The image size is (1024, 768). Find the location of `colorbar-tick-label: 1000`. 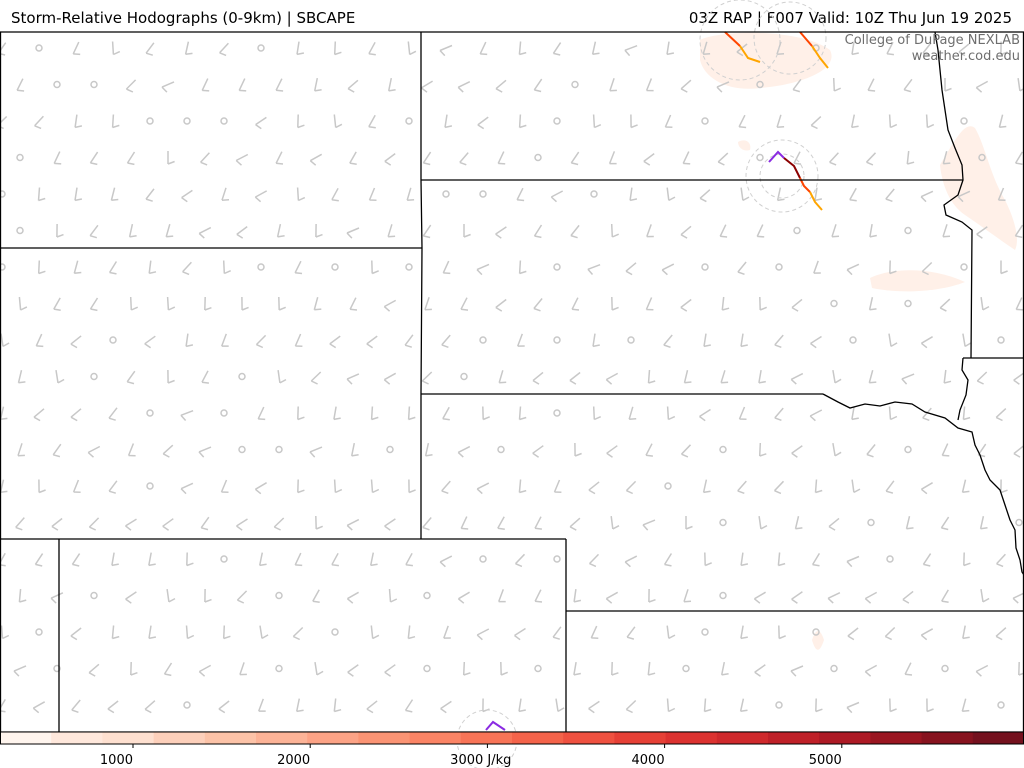

colorbar-tick-label: 1000 is located at coordinates (116, 760).